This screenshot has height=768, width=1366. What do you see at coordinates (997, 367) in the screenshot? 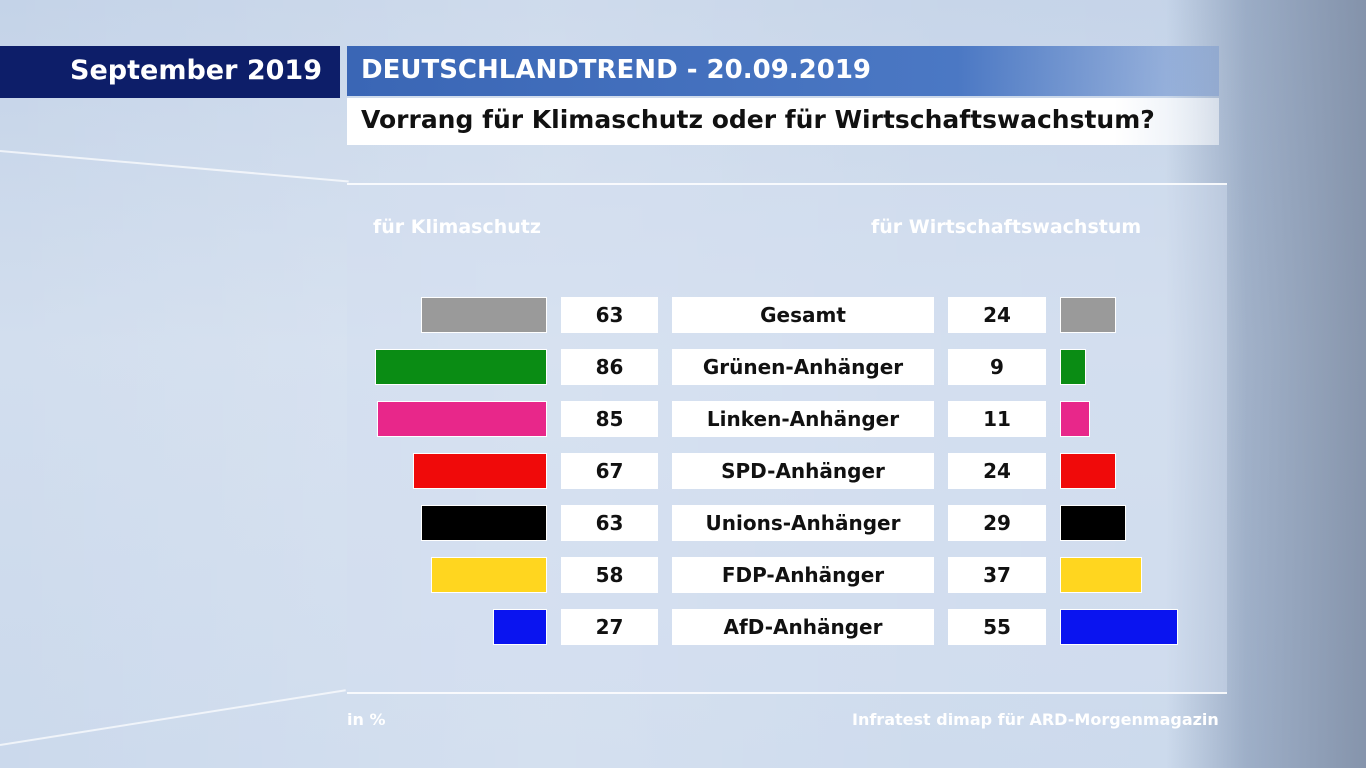
I see `value-label-wirtschaftswachstum: 9` at bounding box center [997, 367].